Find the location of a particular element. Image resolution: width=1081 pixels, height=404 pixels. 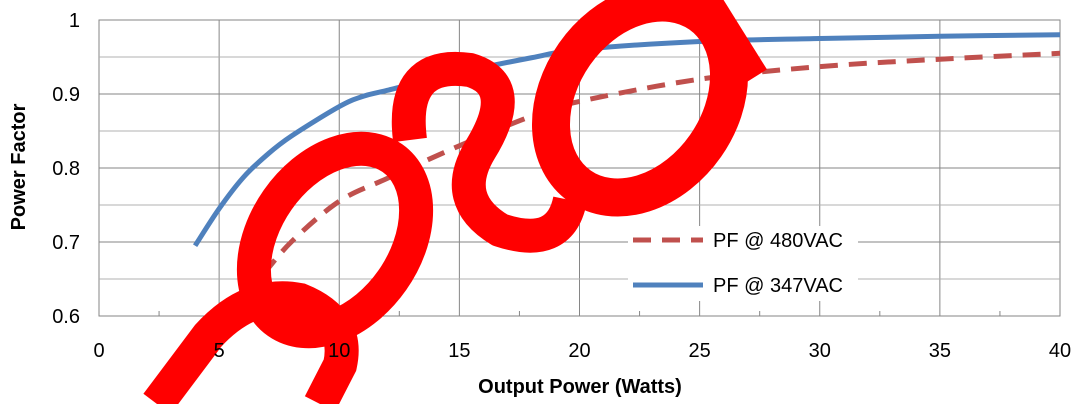

y-tick-label: 0.7 is located at coordinates (66, 243).